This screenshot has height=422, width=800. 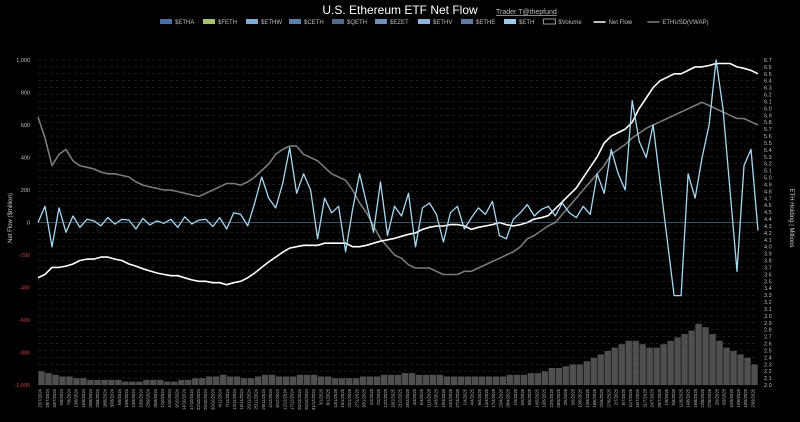 What do you see at coordinates (768, 386) in the screenshot?
I see `y2-tick-label: 2.0` at bounding box center [768, 386].